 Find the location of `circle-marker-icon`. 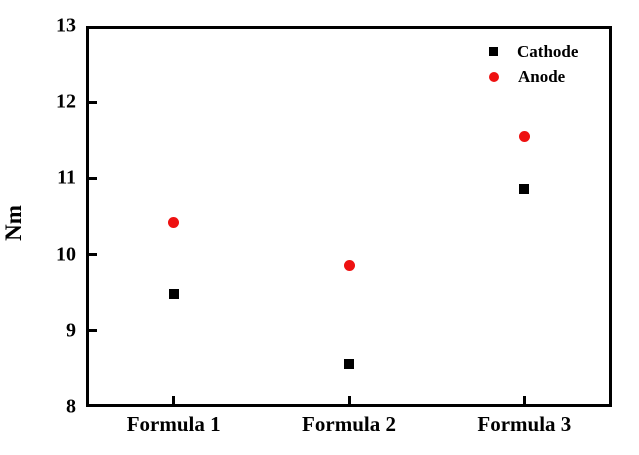

circle-marker-icon is located at coordinates (494, 76).